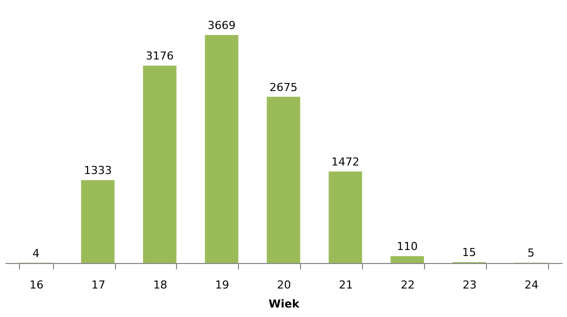  Describe the element at coordinates (407, 247) in the screenshot. I see `data-label: 110` at that location.